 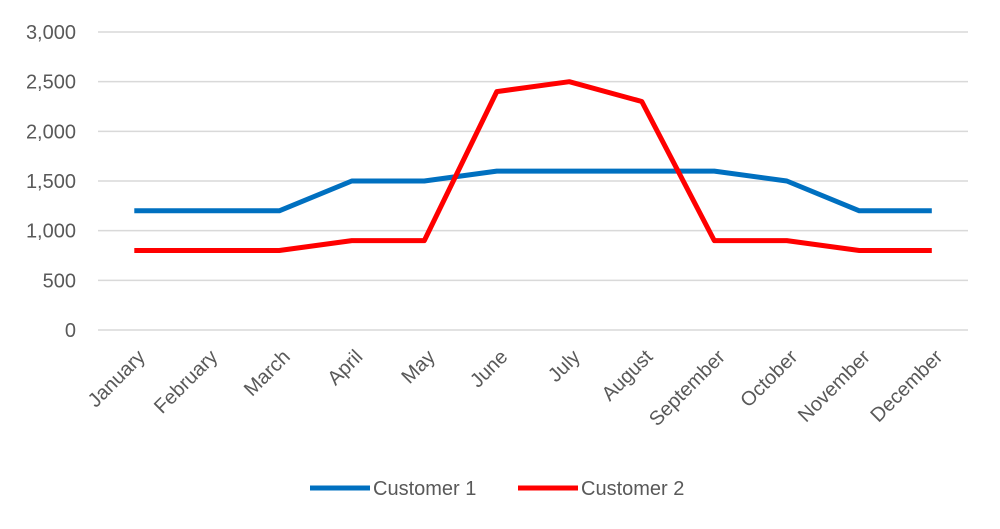 I want to click on legend: Customer 1 Customer 2, so click(x=497, y=489).